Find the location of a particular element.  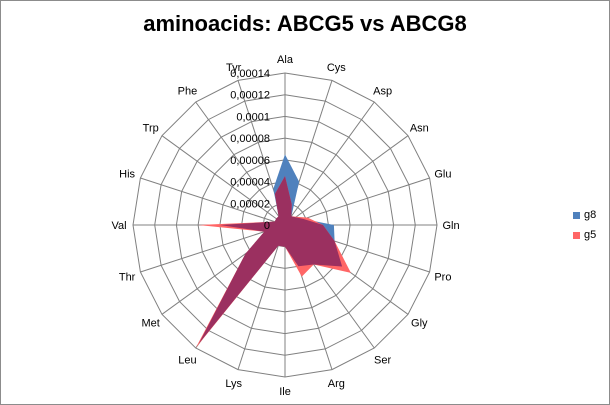

category-label: Trp is located at coordinates (151, 128).